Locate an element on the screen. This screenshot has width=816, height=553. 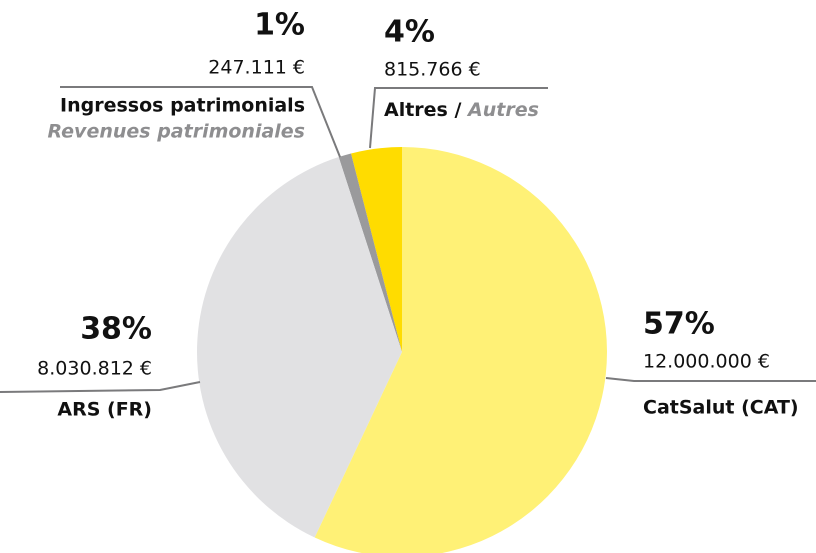
category-label: Altres / Autres is located at coordinates (461, 110).